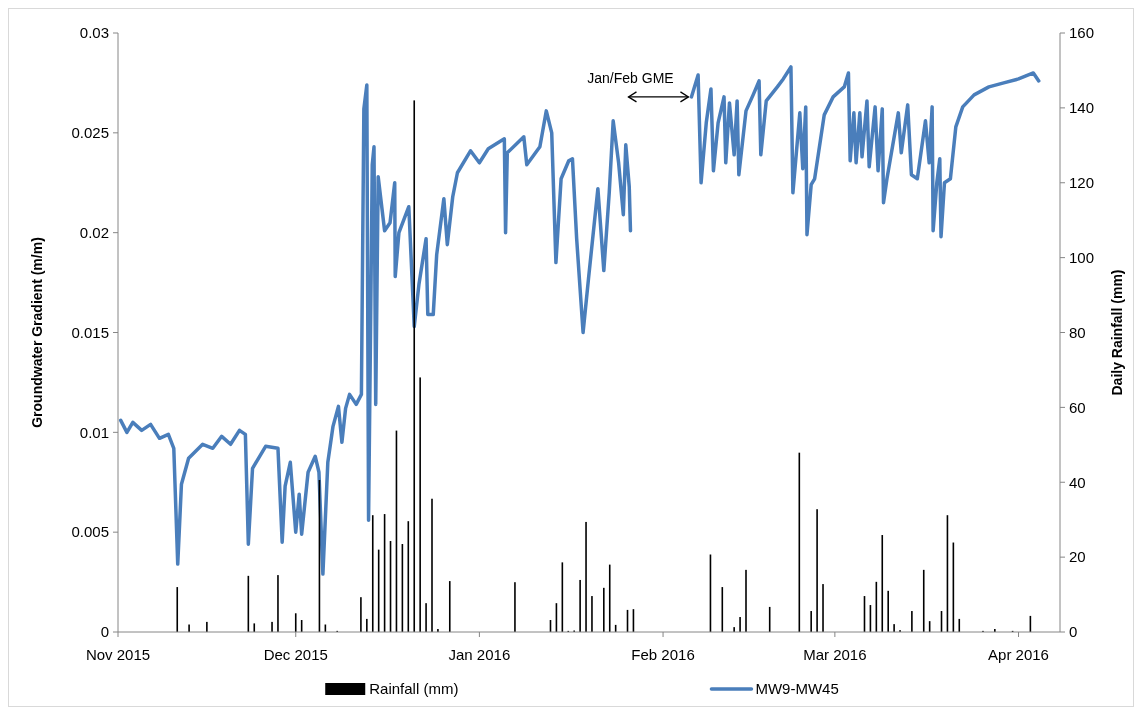  Describe the element at coordinates (663, 654) in the screenshot. I see `x-tick-label: Feb 2016` at that location.